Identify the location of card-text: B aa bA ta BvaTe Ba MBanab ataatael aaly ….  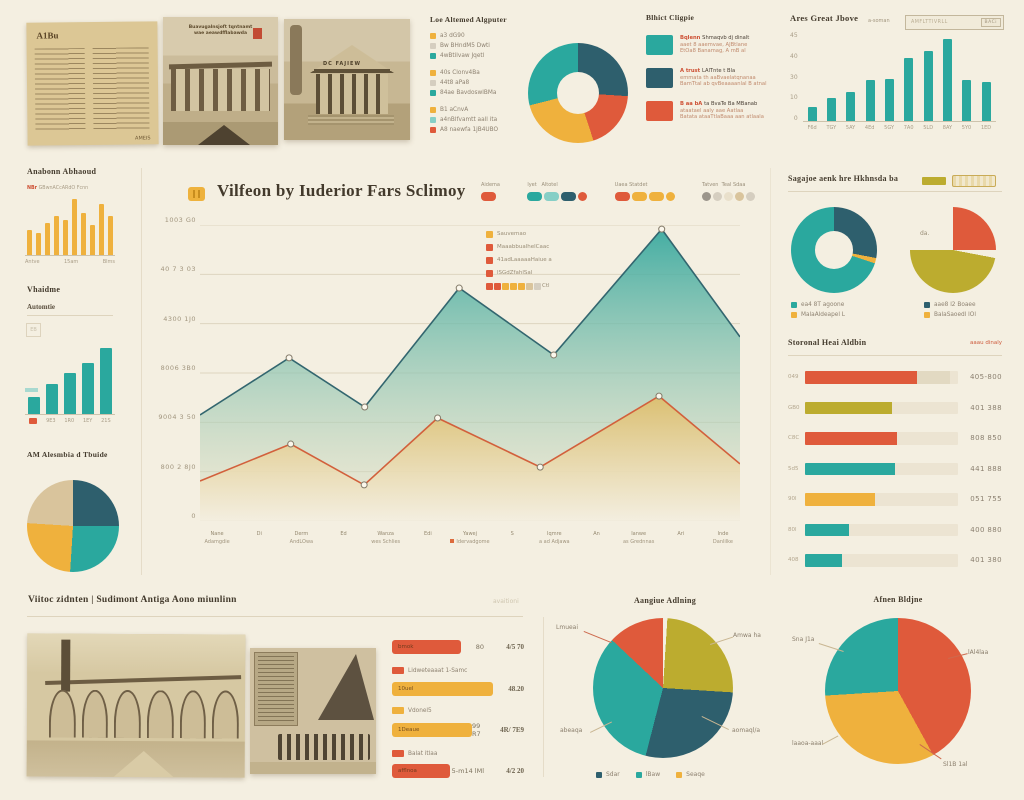
(722, 110).